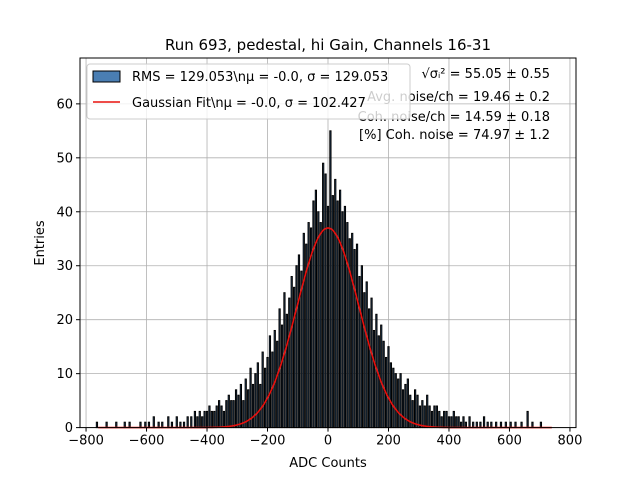 This screenshot has width=640, height=480. Describe the element at coordinates (485, 74) in the screenshot. I see `annotation-sqrt-sigma: √σᵢ² = 55.05 ± 0.55` at that location.